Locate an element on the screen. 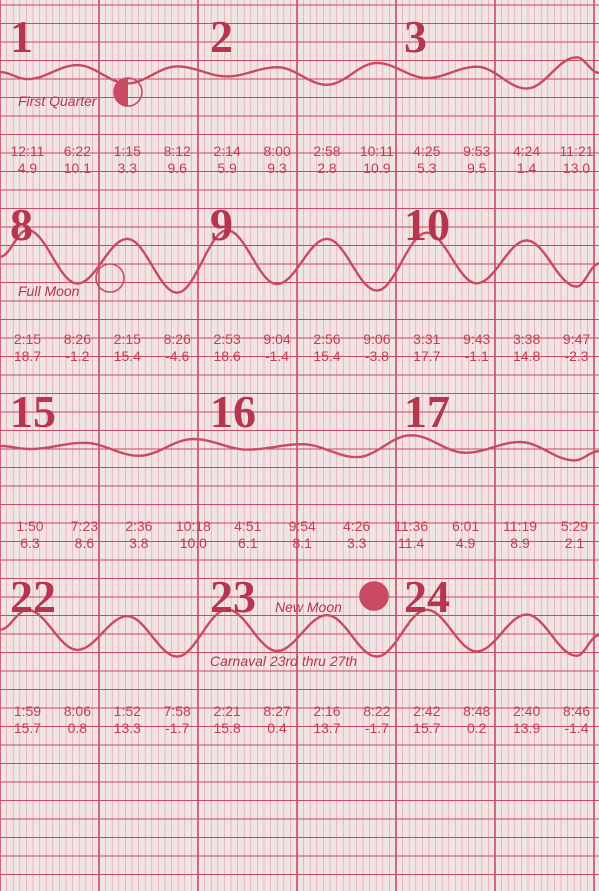  tide-time-label: 10:18 is located at coordinates (193, 526).